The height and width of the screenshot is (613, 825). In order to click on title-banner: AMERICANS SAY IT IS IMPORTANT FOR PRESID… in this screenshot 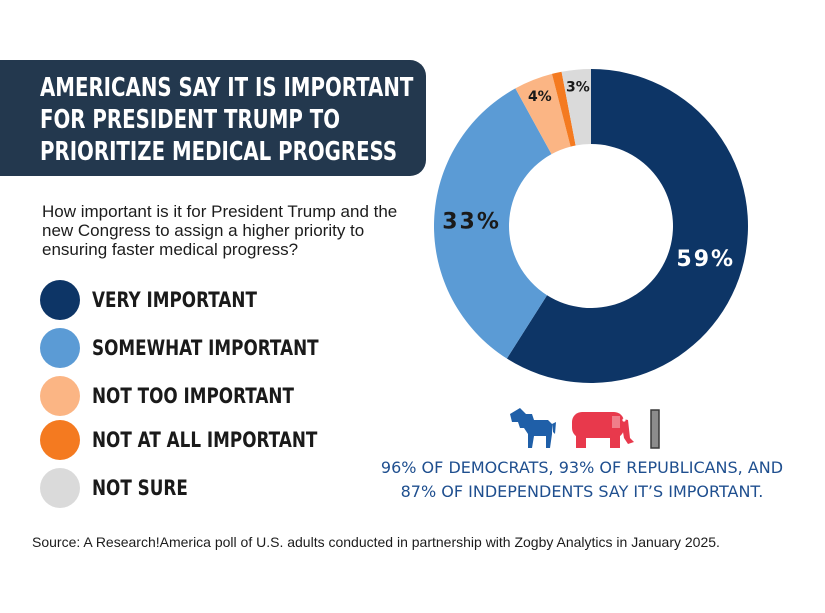, I will do `click(213, 118)`.